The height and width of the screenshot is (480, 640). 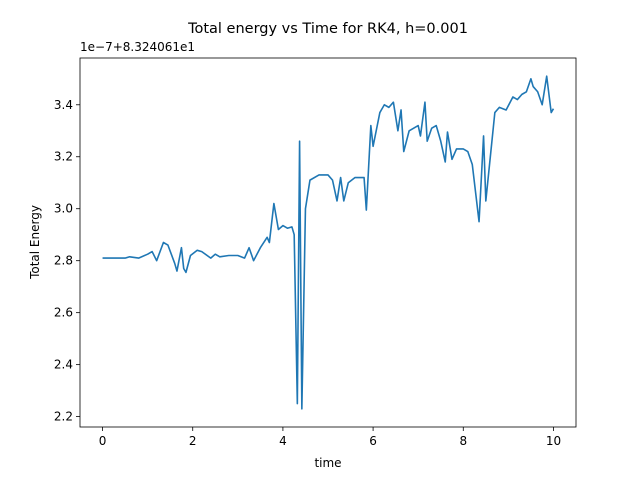 What do you see at coordinates (553, 441) in the screenshot?
I see `x-tick-label: 10` at bounding box center [553, 441].